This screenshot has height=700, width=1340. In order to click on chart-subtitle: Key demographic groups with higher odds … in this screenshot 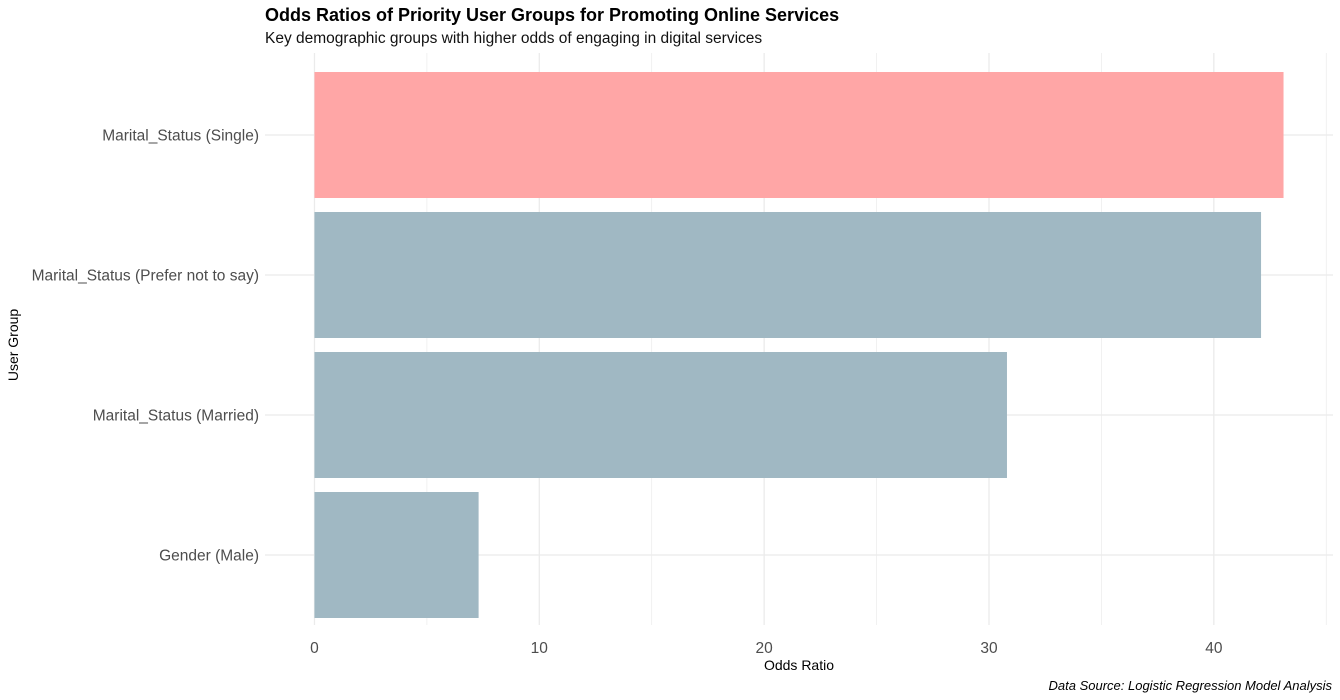, I will do `click(514, 38)`.